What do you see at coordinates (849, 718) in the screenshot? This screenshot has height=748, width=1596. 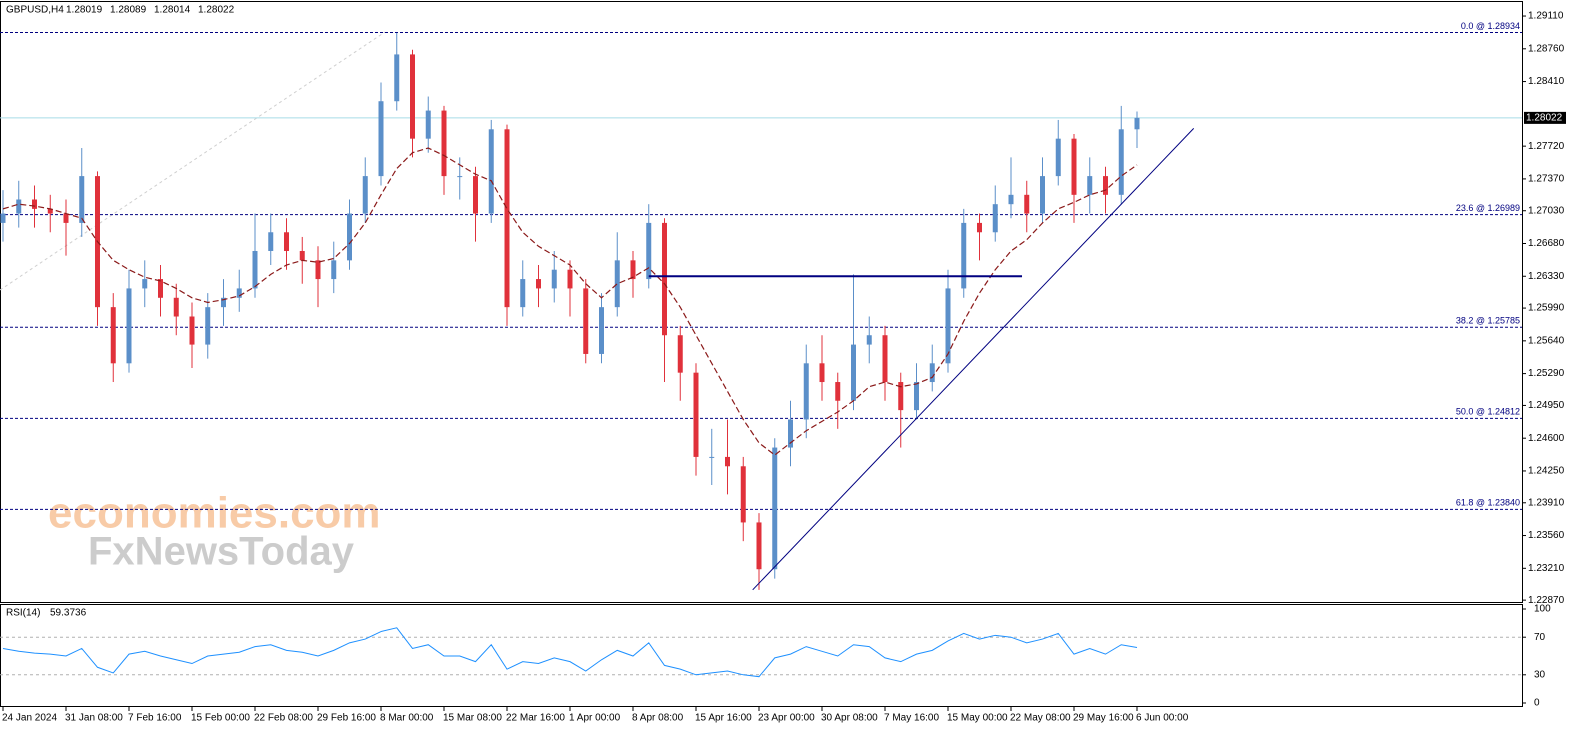 I see `x-tick-label: 30 Apr 08:00` at bounding box center [849, 718].